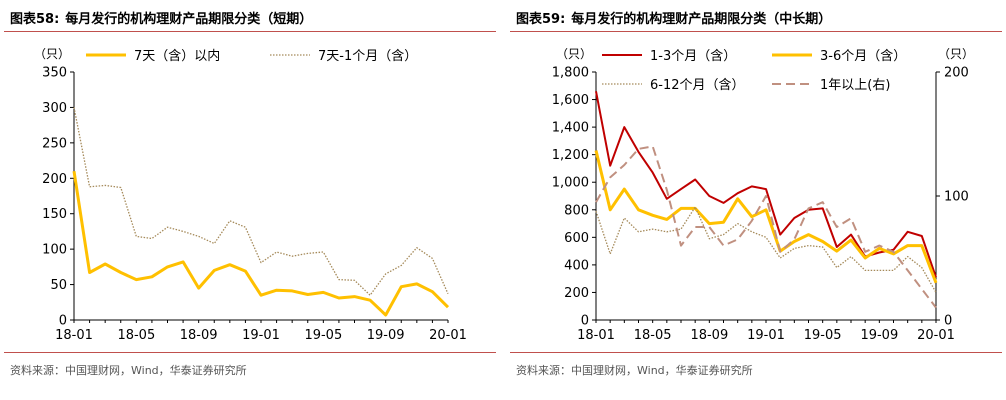  What do you see at coordinates (570, 73) in the screenshot?
I see `y-tick-label: 1,800` at bounding box center [570, 73].